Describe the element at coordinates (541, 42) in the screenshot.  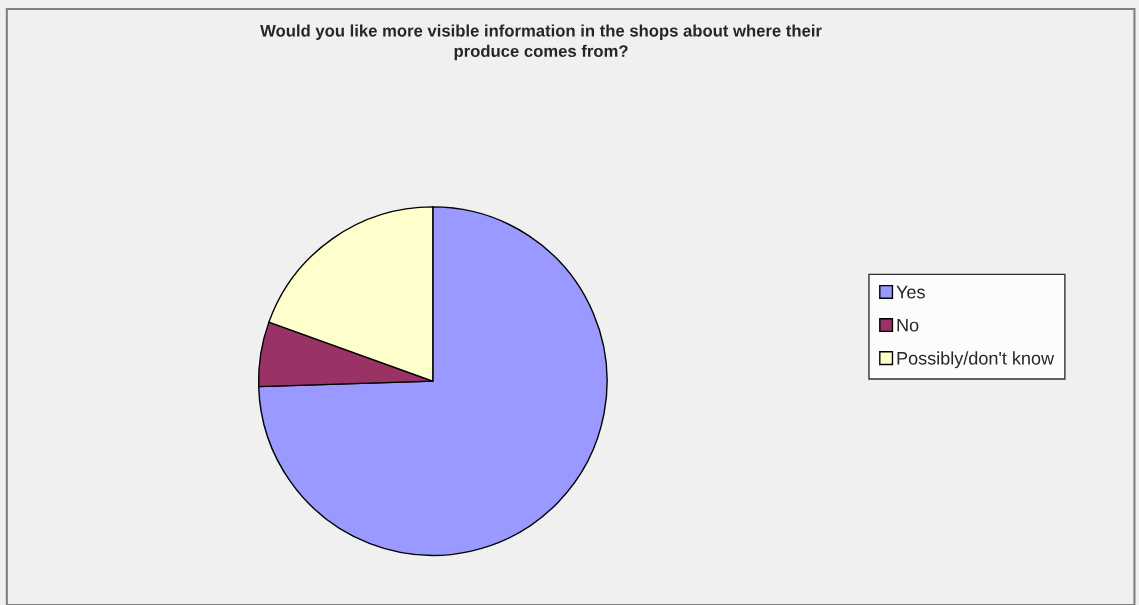
I see `chart-title: Would you like more visible information in the shops about where their produce comes from?` at that location.